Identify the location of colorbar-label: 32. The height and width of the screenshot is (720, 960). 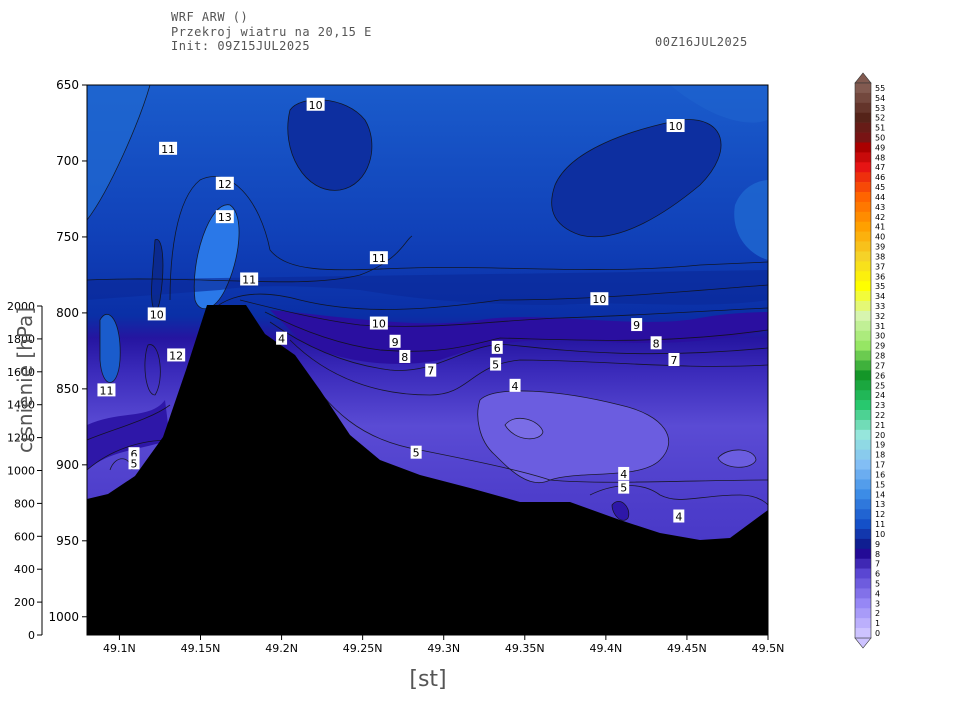
(880, 316).